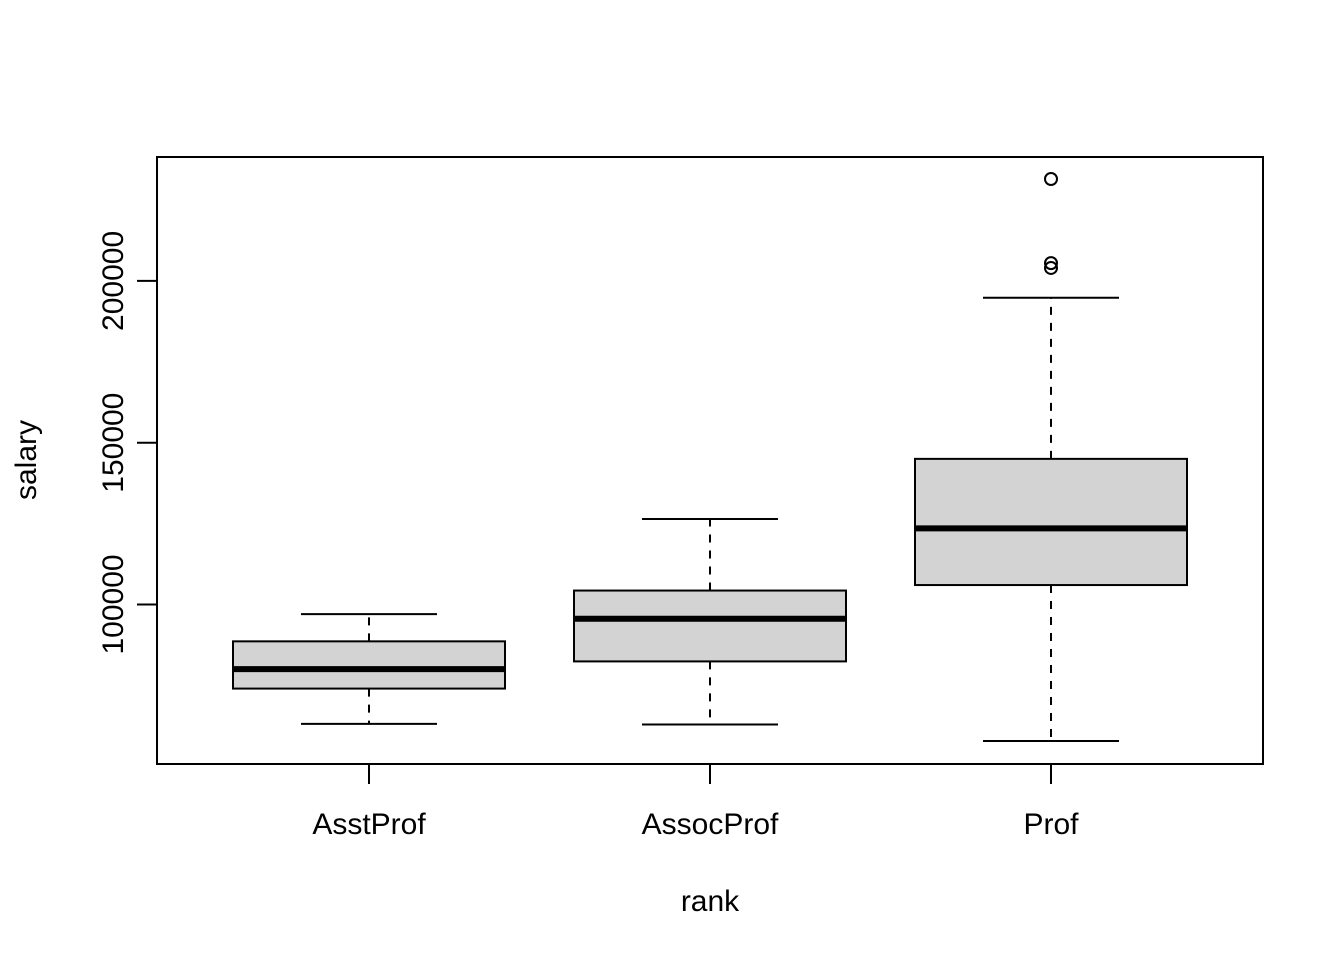  Describe the element at coordinates (113, 443) in the screenshot. I see `y-tick-label: 150000` at that location.